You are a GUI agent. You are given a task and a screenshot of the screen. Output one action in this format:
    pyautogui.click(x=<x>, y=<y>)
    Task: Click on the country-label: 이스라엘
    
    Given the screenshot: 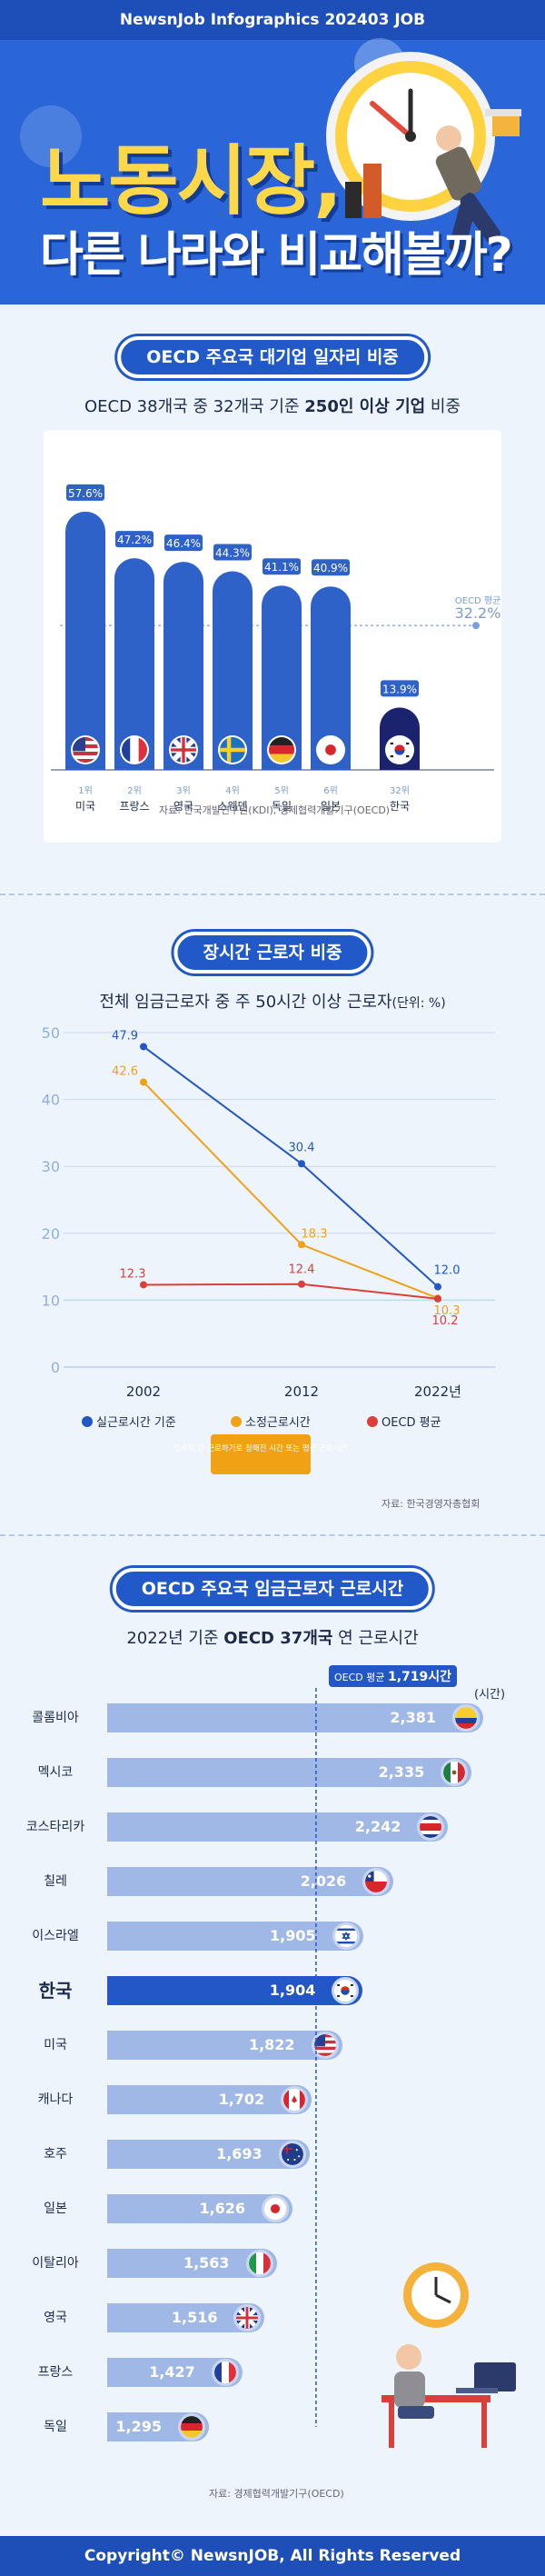 What is the action you would take?
    pyautogui.click(x=55, y=1936)
    